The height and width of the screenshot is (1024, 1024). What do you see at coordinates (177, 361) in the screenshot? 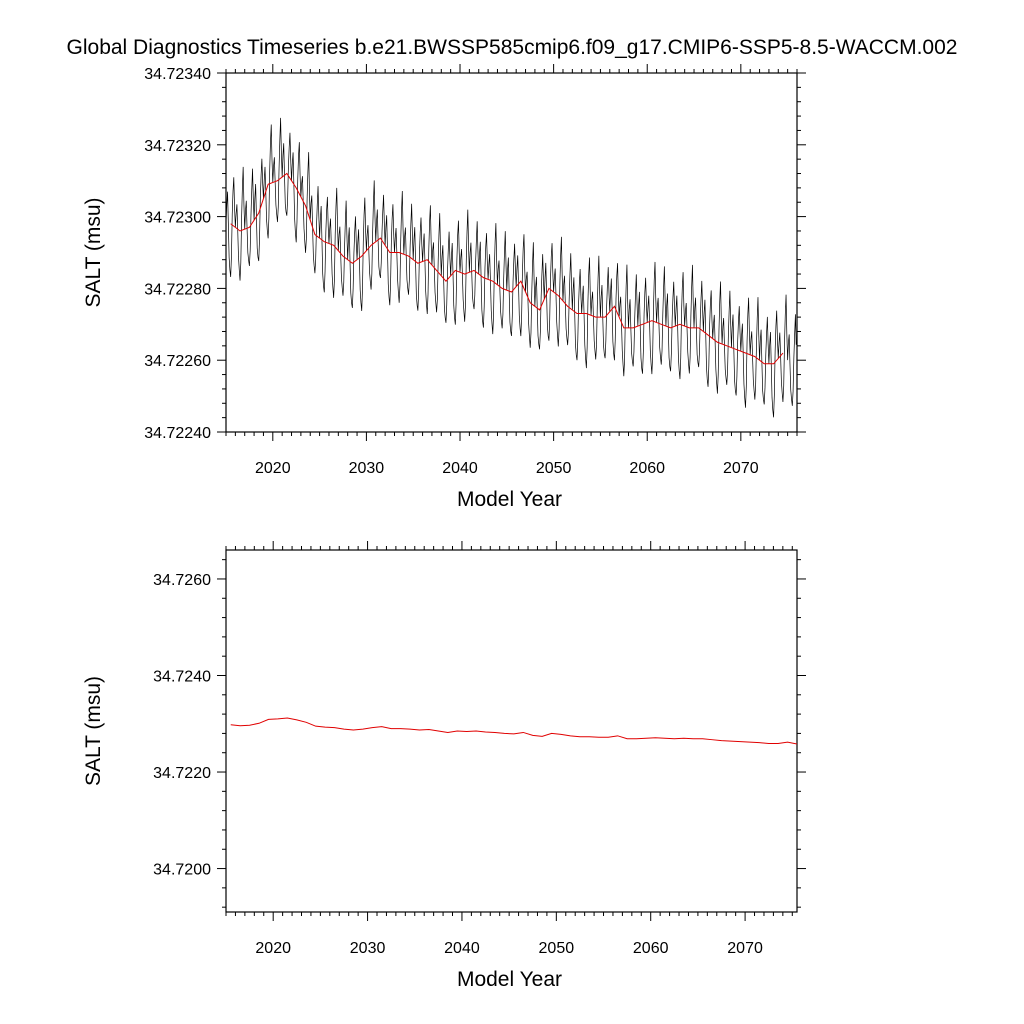
I see `y-tick-label: 34.72260` at bounding box center [177, 361].